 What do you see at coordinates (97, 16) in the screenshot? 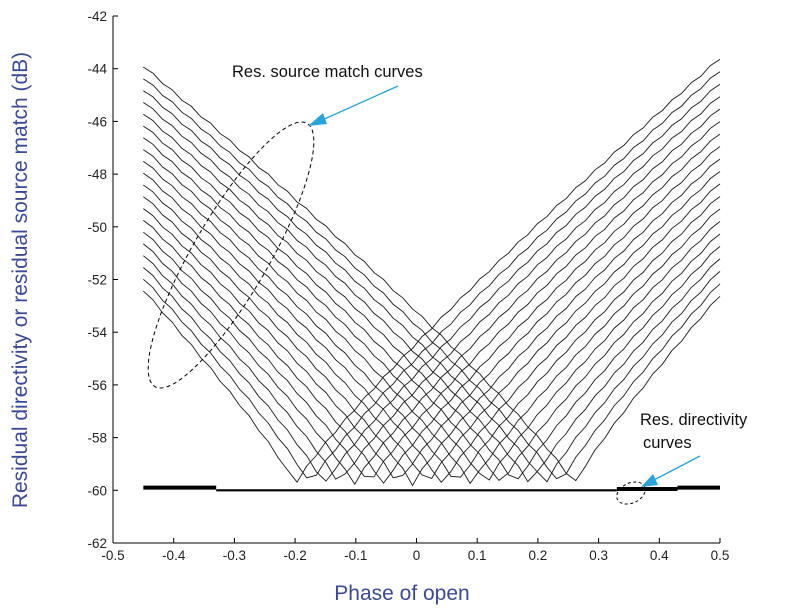
I see `y-tick-label: -42` at bounding box center [97, 16].